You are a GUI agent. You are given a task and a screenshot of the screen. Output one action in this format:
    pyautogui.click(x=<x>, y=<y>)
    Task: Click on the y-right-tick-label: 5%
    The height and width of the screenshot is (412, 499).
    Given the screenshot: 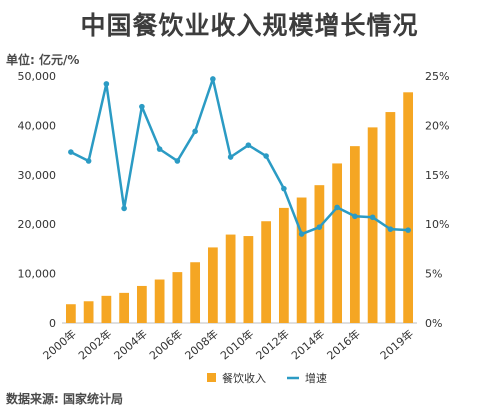 What is the action you would take?
    pyautogui.click(x=433, y=274)
    